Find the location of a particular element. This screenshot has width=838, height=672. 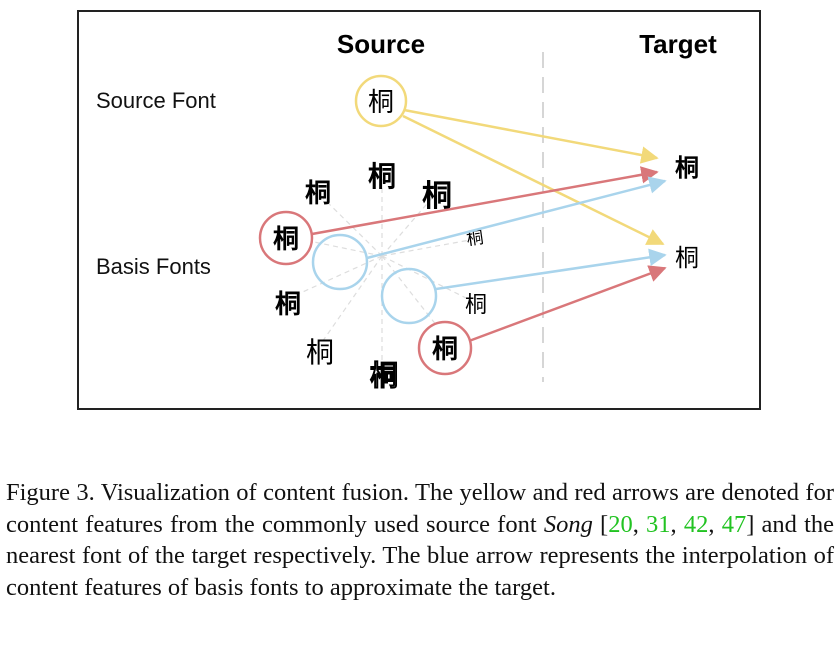

source-font-circle is located at coordinates (381, 101).